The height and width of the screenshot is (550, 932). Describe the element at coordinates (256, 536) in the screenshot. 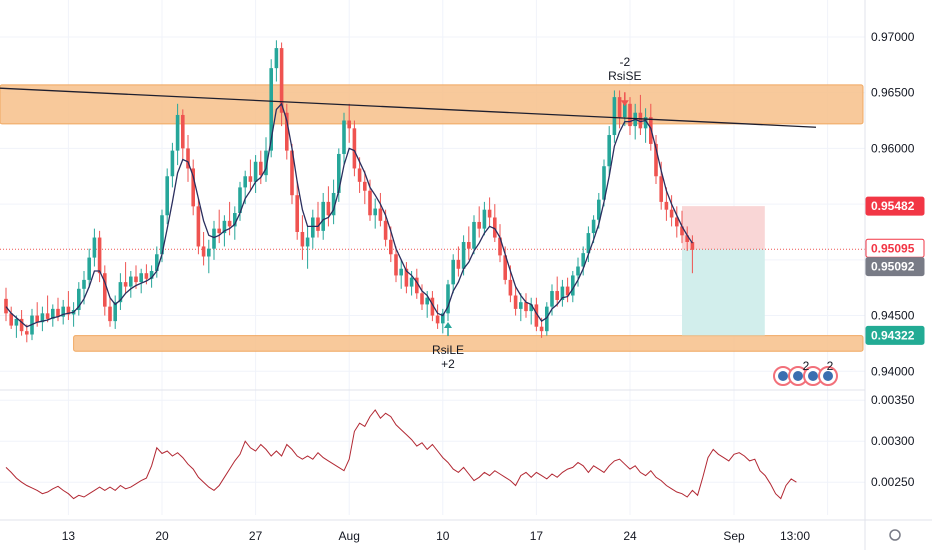

I see `x-tick-label: 27` at that location.